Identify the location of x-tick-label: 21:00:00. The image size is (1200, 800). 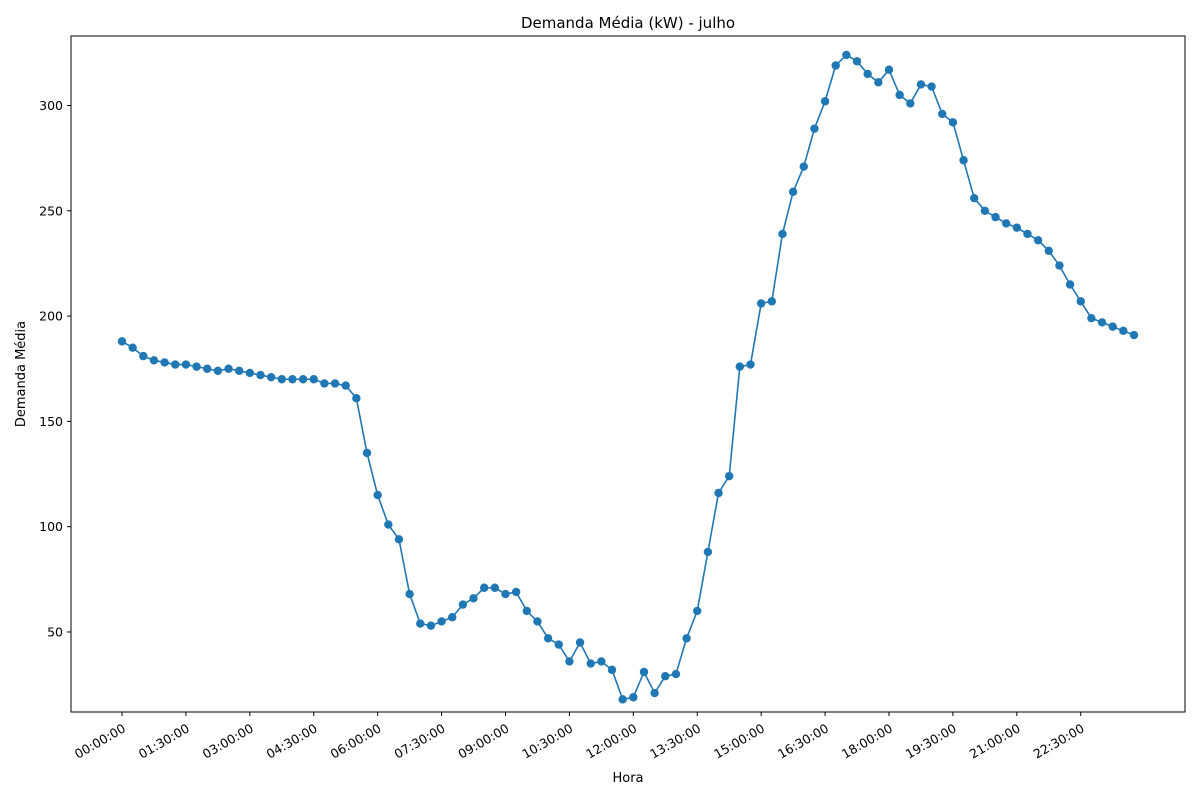
(995, 741).